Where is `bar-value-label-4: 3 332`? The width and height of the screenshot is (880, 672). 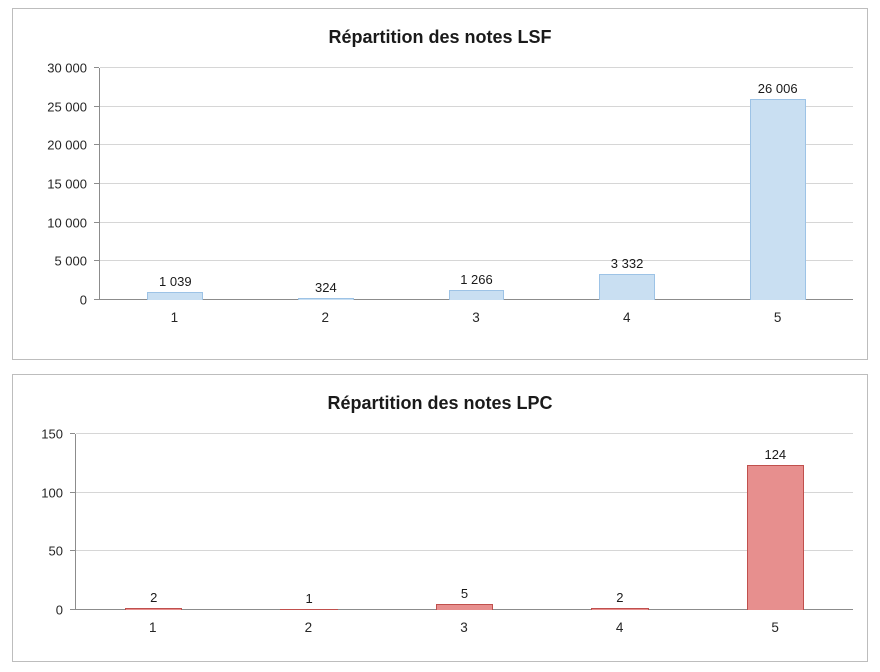
bar-value-label-4: 3 332 is located at coordinates (627, 264).